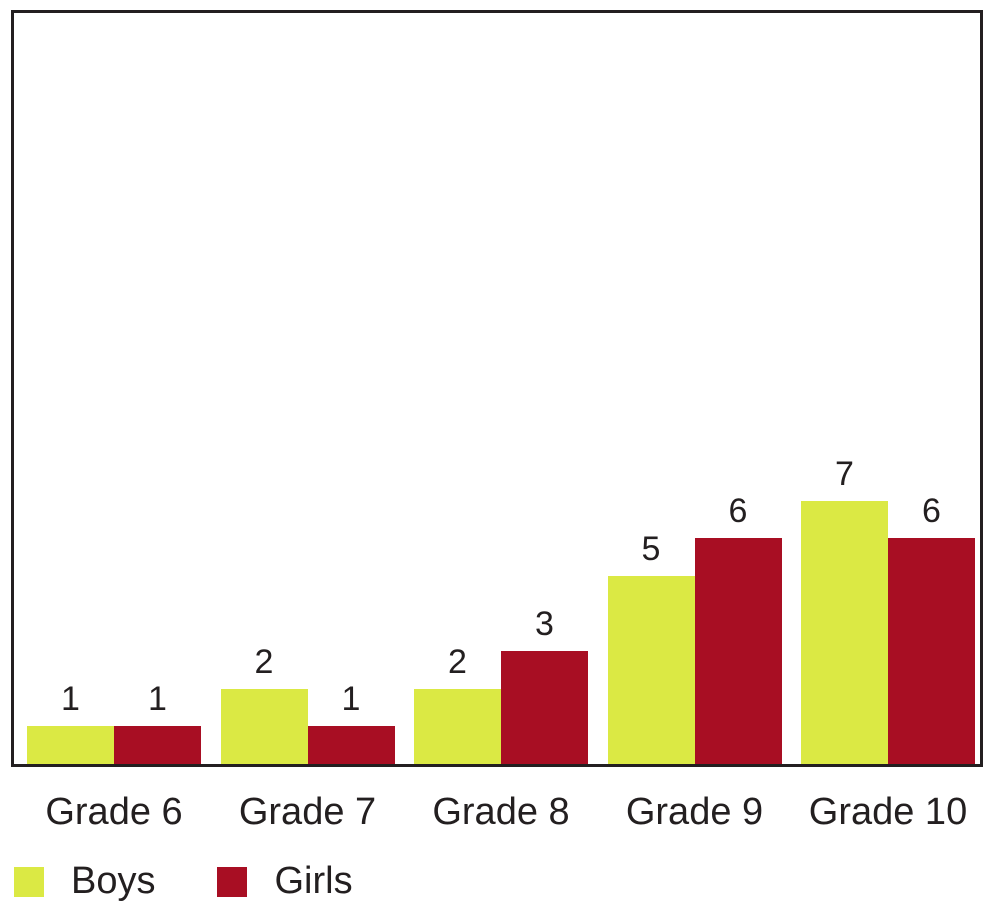 This screenshot has width=1001, height=905. What do you see at coordinates (114, 812) in the screenshot?
I see `x-tick-label: Grade 6` at bounding box center [114, 812].